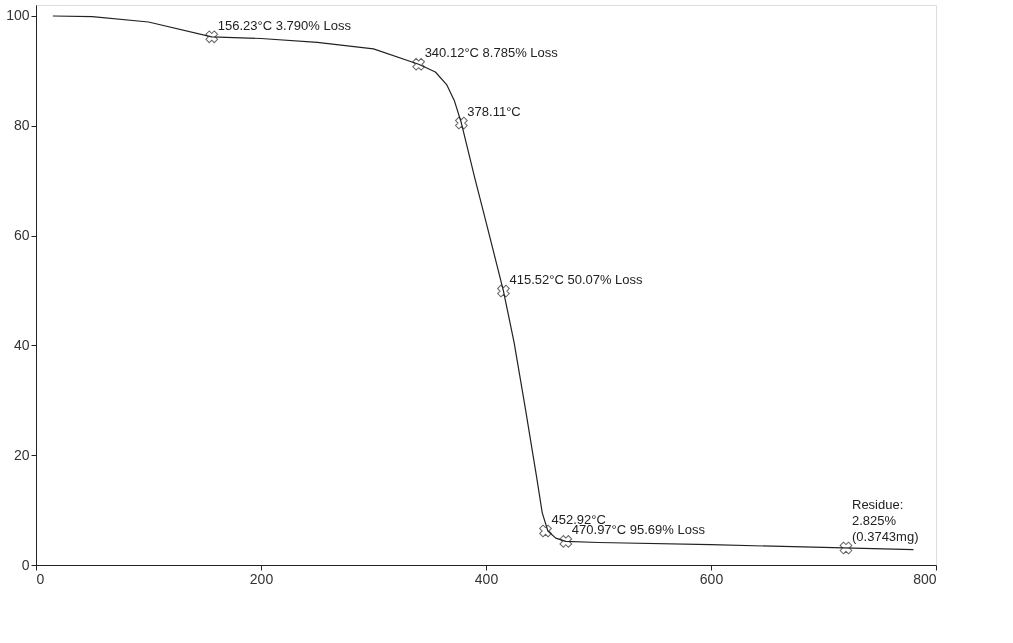 The height and width of the screenshot is (643, 1013). Describe the element at coordinates (18, 15) in the screenshot. I see `y-tick-label: 100` at that location.